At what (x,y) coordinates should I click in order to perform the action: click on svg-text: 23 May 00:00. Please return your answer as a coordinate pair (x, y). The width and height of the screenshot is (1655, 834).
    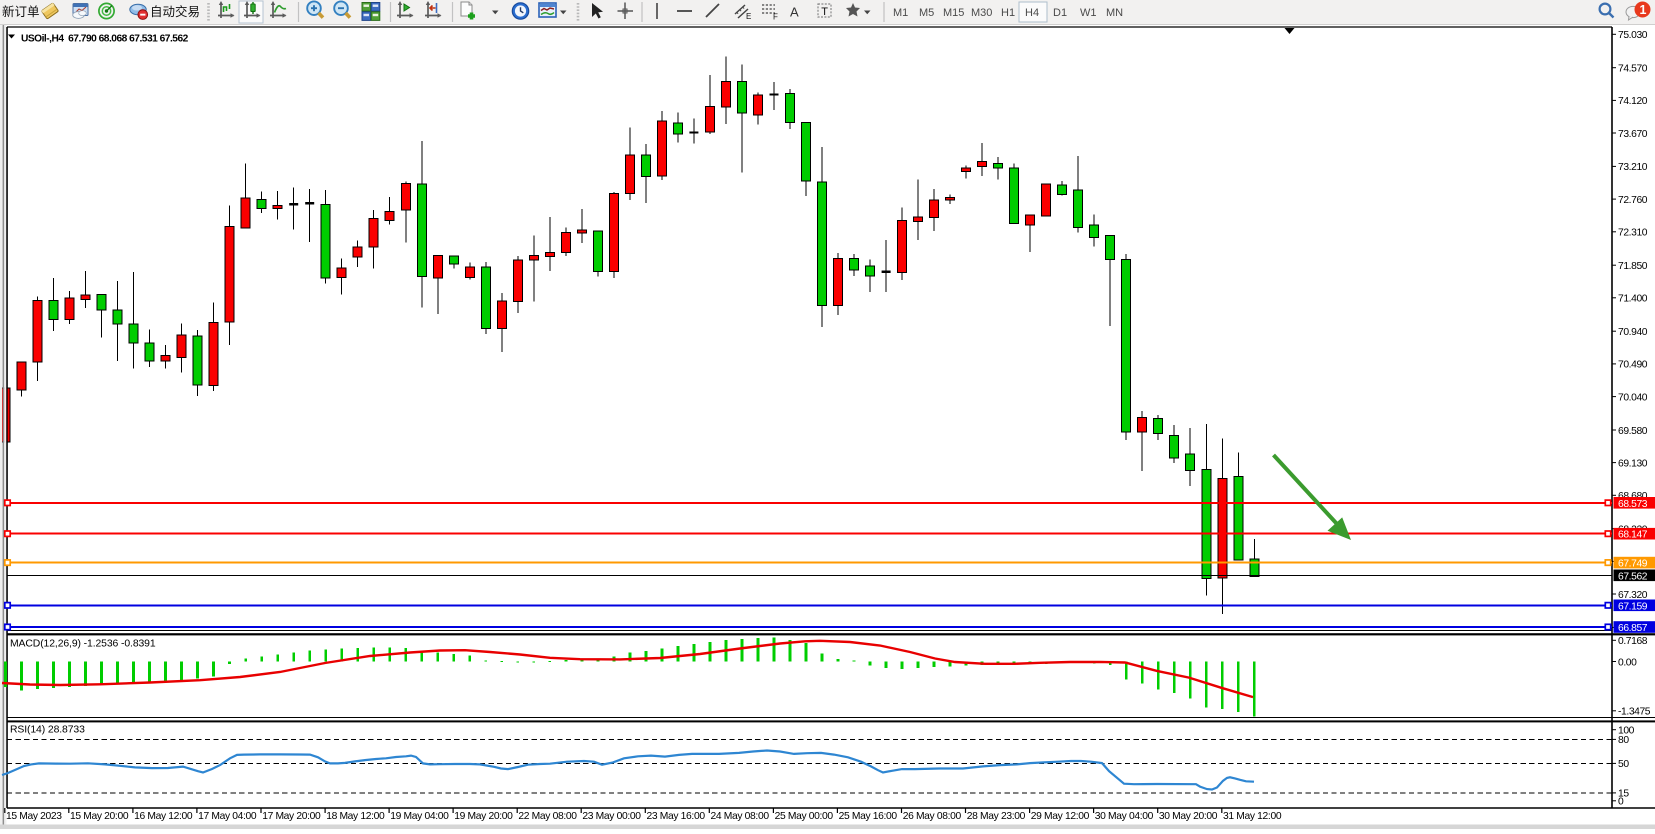
    Looking at the image, I should click on (611, 816).